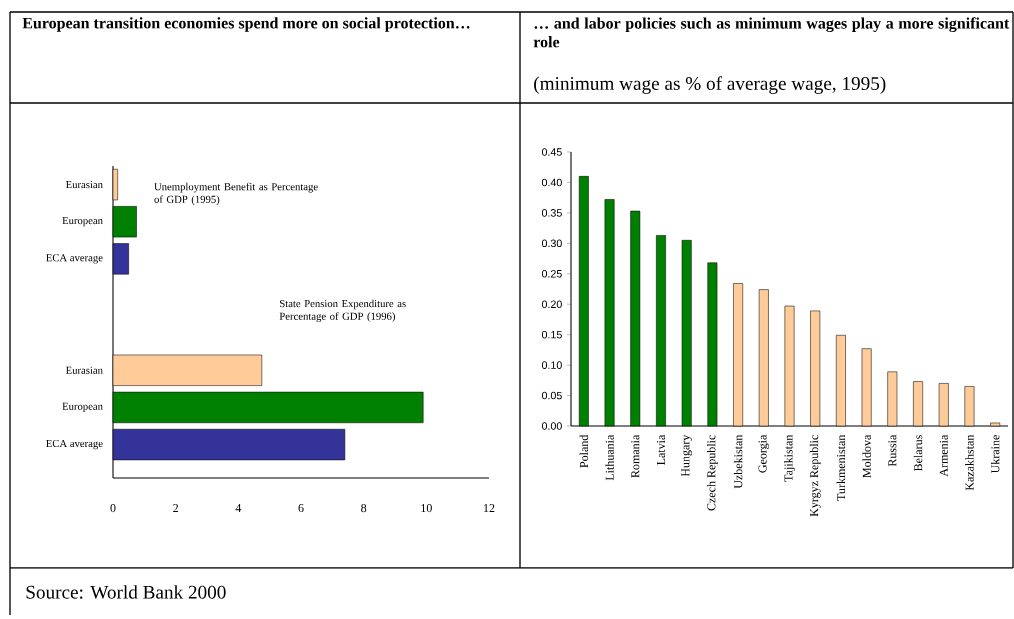 The height and width of the screenshot is (619, 1014). What do you see at coordinates (943, 455) in the screenshot?
I see `x-tick-label: Armenia` at bounding box center [943, 455].